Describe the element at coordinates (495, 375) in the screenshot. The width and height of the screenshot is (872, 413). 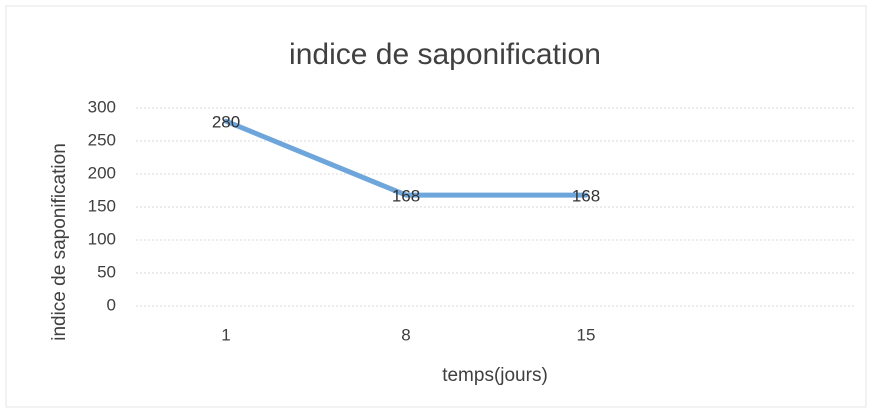
I see `x-axis-label: temps(jours)` at that location.